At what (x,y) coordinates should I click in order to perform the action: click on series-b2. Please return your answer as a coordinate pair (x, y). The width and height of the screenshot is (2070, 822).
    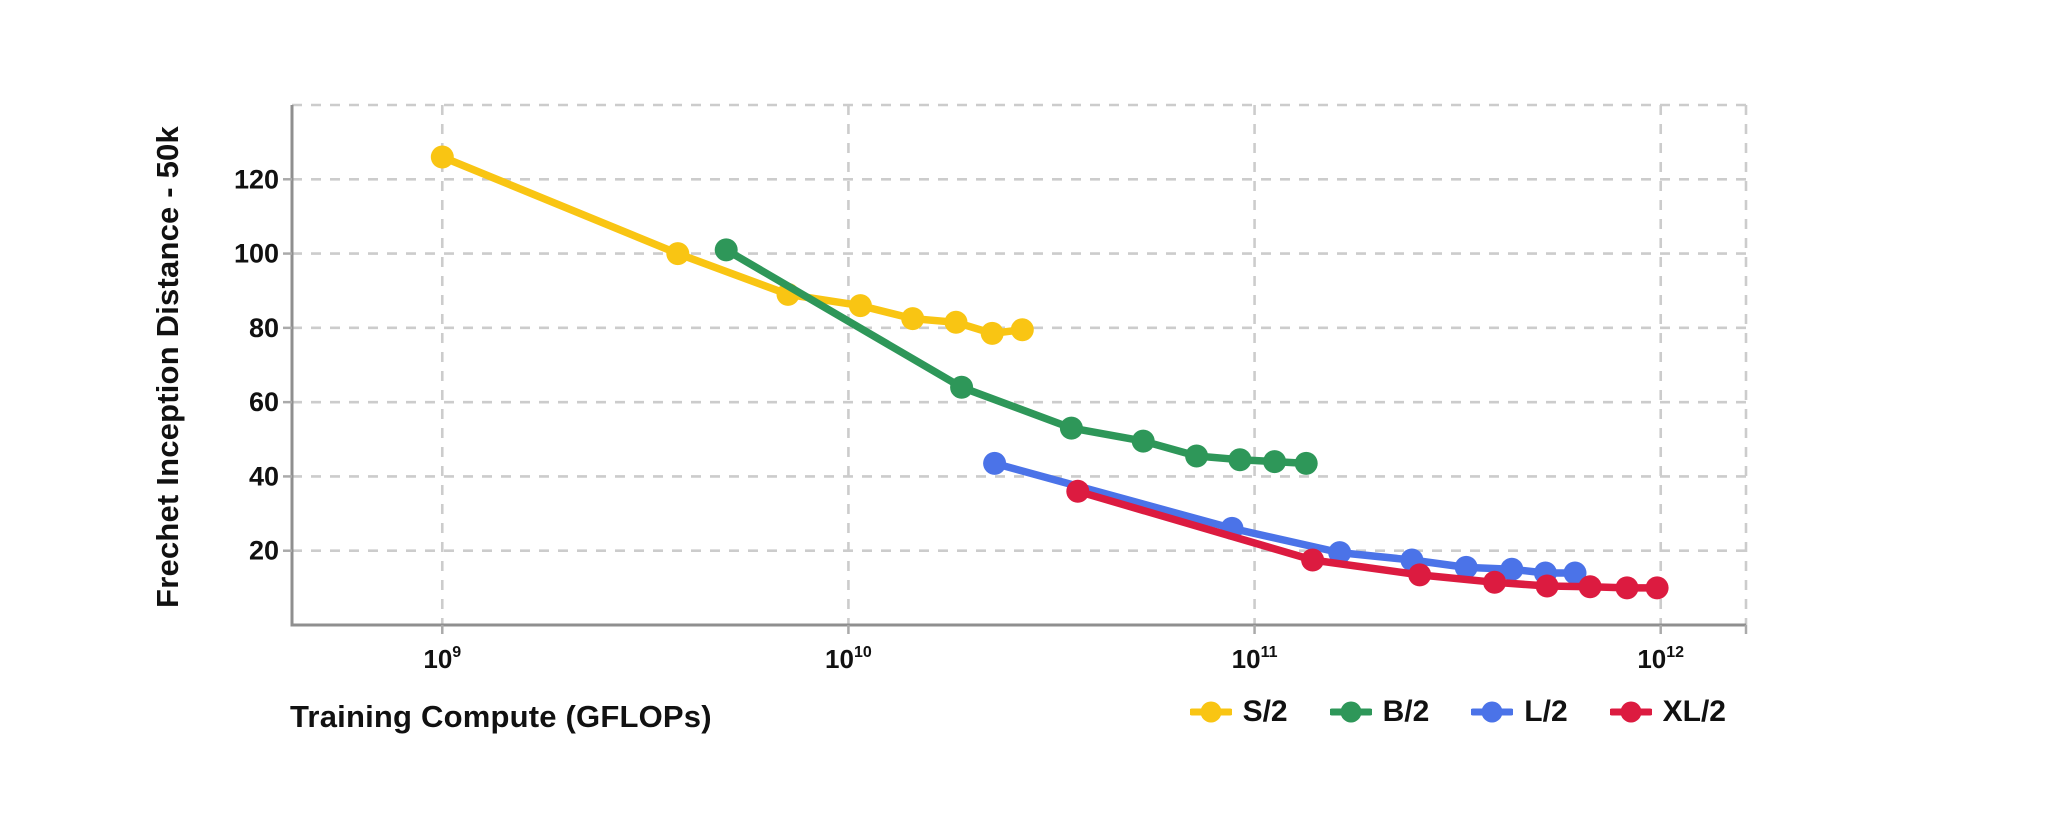
    Looking at the image, I should click on (1016, 356).